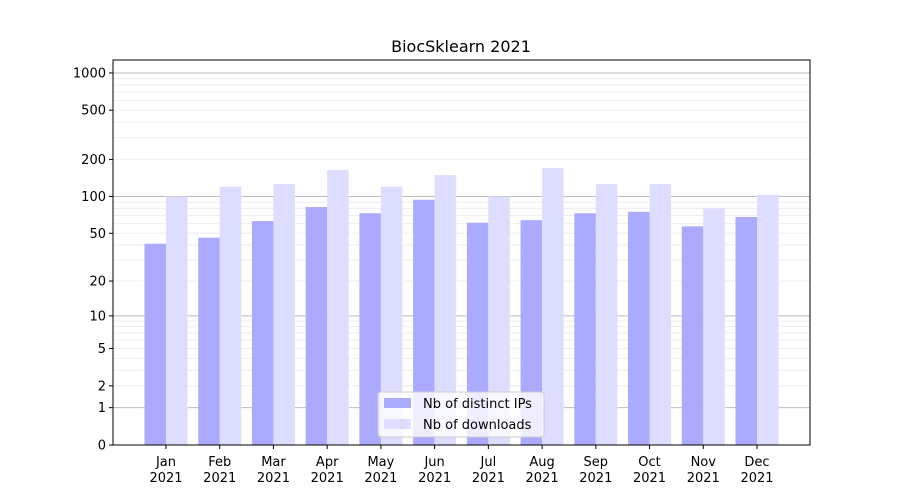 The image size is (900, 504). What do you see at coordinates (97, 316) in the screenshot?
I see `y-tick-label: 10` at bounding box center [97, 316].